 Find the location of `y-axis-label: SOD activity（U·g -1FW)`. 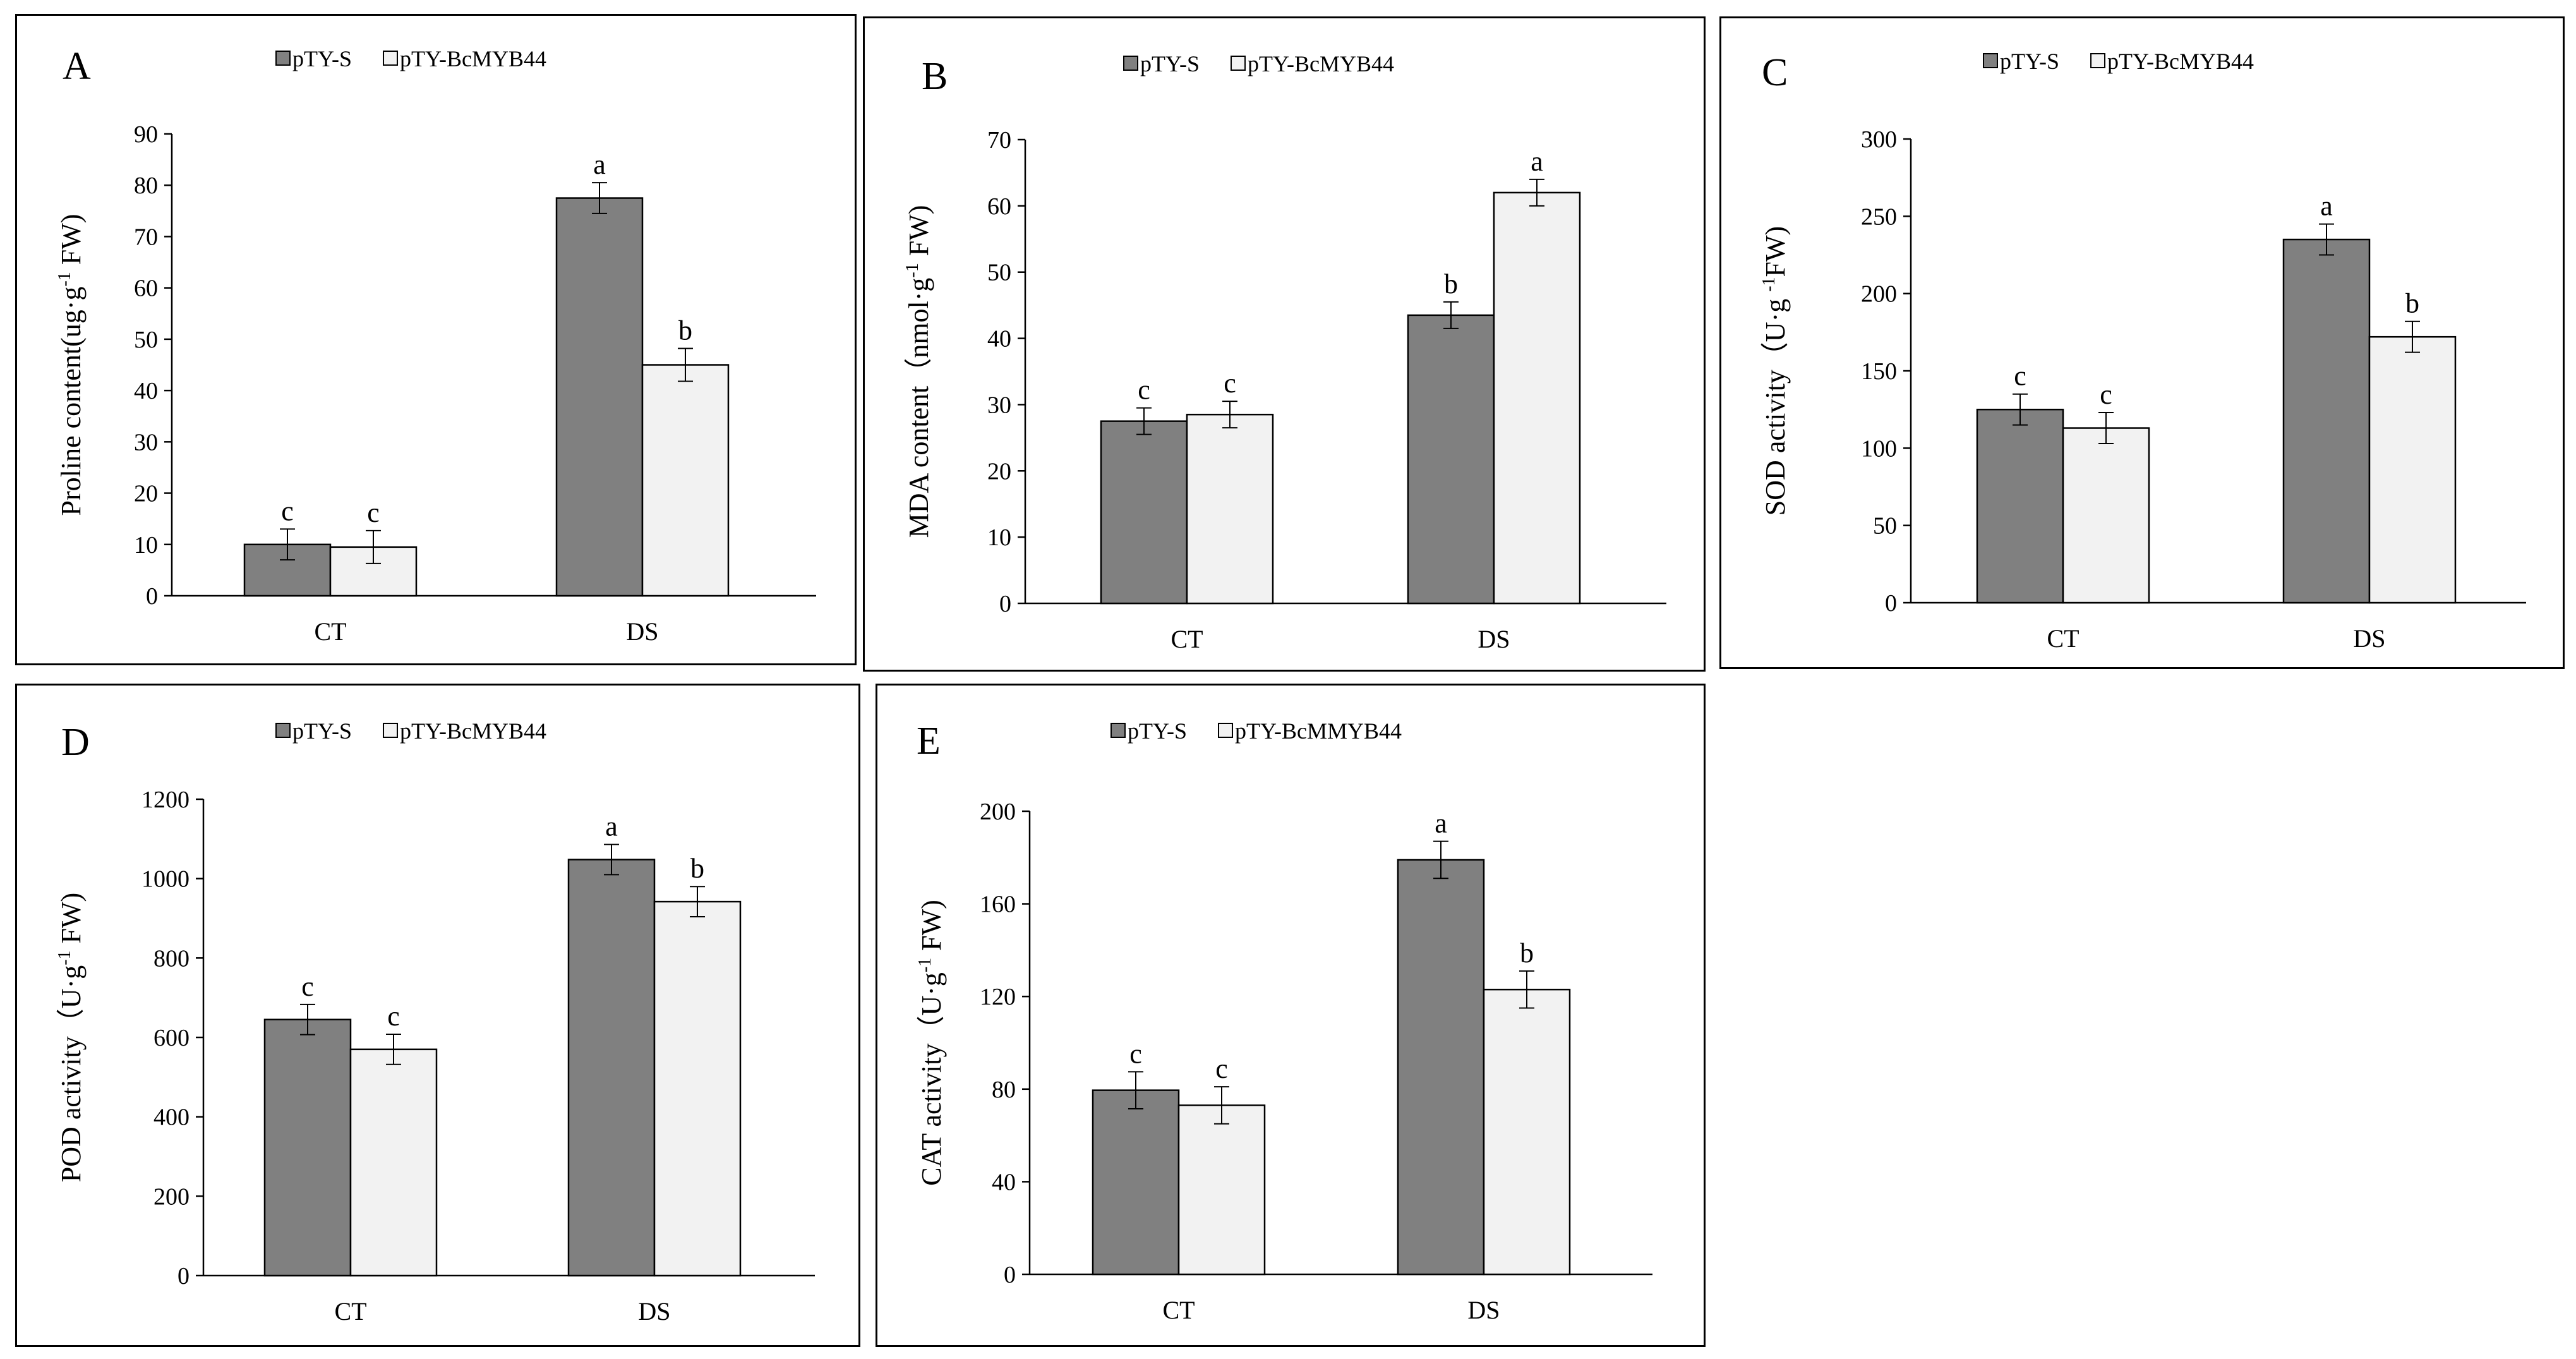

y-axis-label: SOD activity（U·g -1FW) is located at coordinates (1775, 371).